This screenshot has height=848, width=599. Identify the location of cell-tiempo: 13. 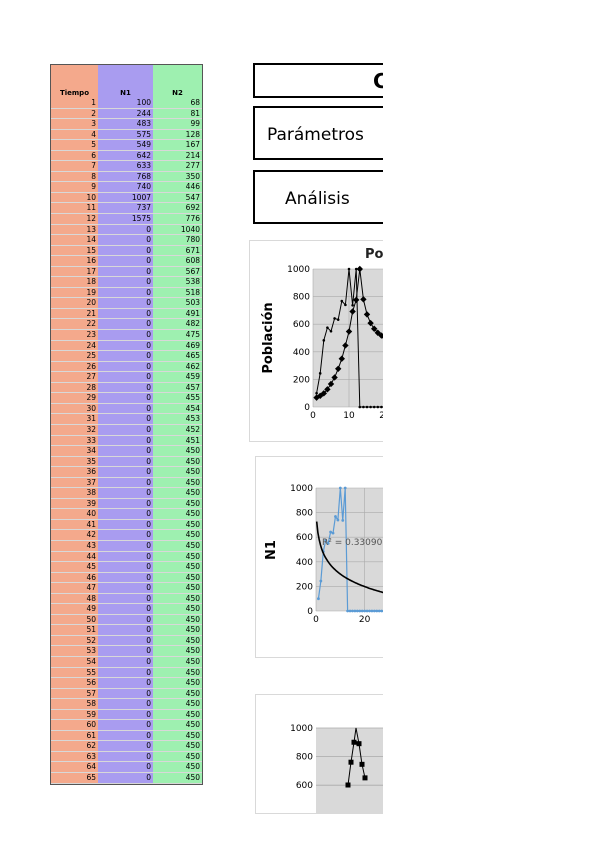
(74, 229).